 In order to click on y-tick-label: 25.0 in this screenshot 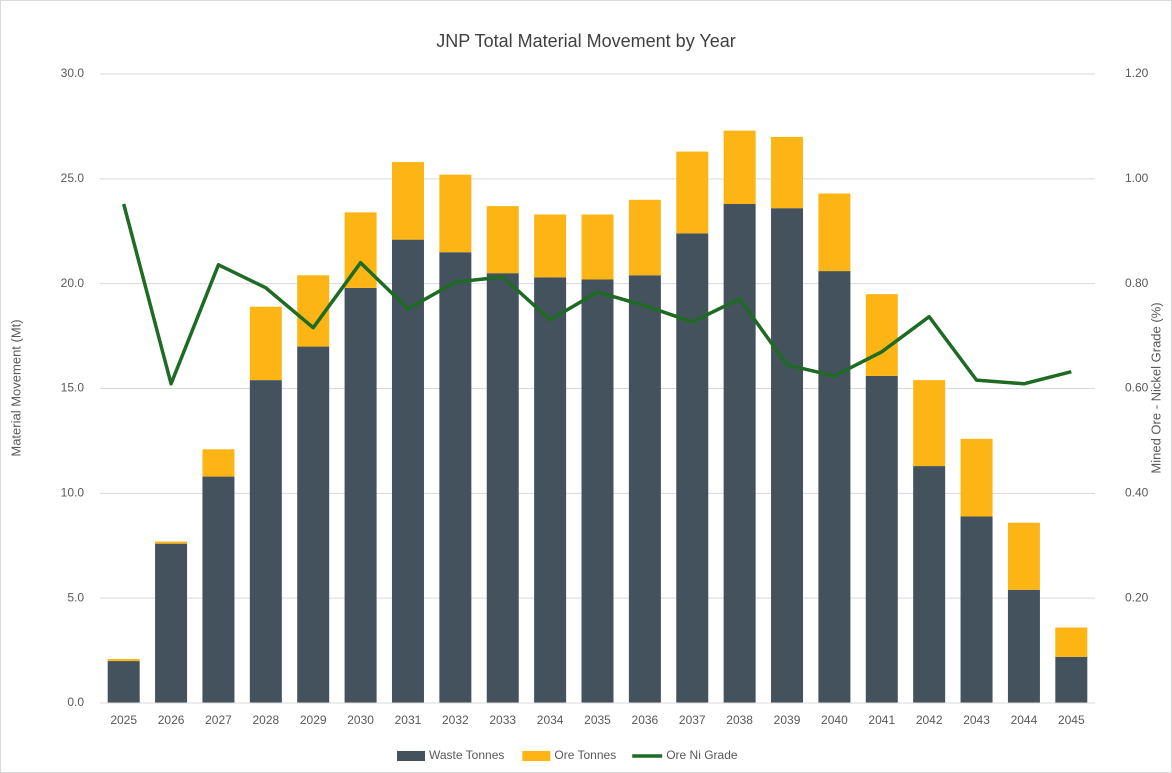, I will do `click(73, 178)`.